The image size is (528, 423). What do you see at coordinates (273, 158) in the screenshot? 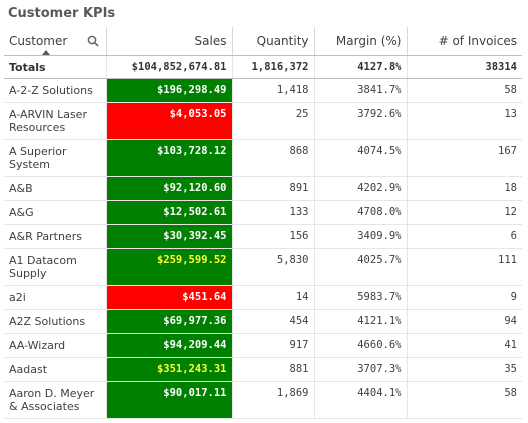
I see `quantity-cell: 868` at bounding box center [273, 158].